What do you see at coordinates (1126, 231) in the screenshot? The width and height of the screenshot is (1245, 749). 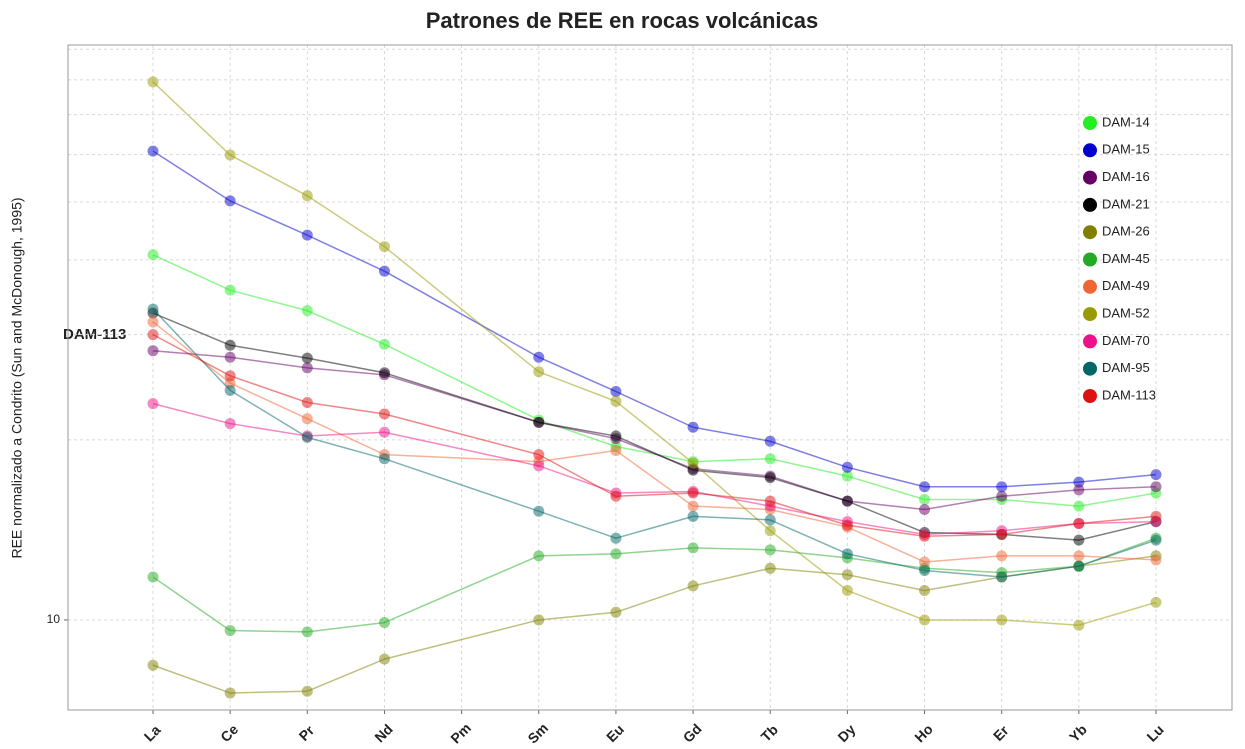 I see `legend-label: DAM-26` at bounding box center [1126, 231].